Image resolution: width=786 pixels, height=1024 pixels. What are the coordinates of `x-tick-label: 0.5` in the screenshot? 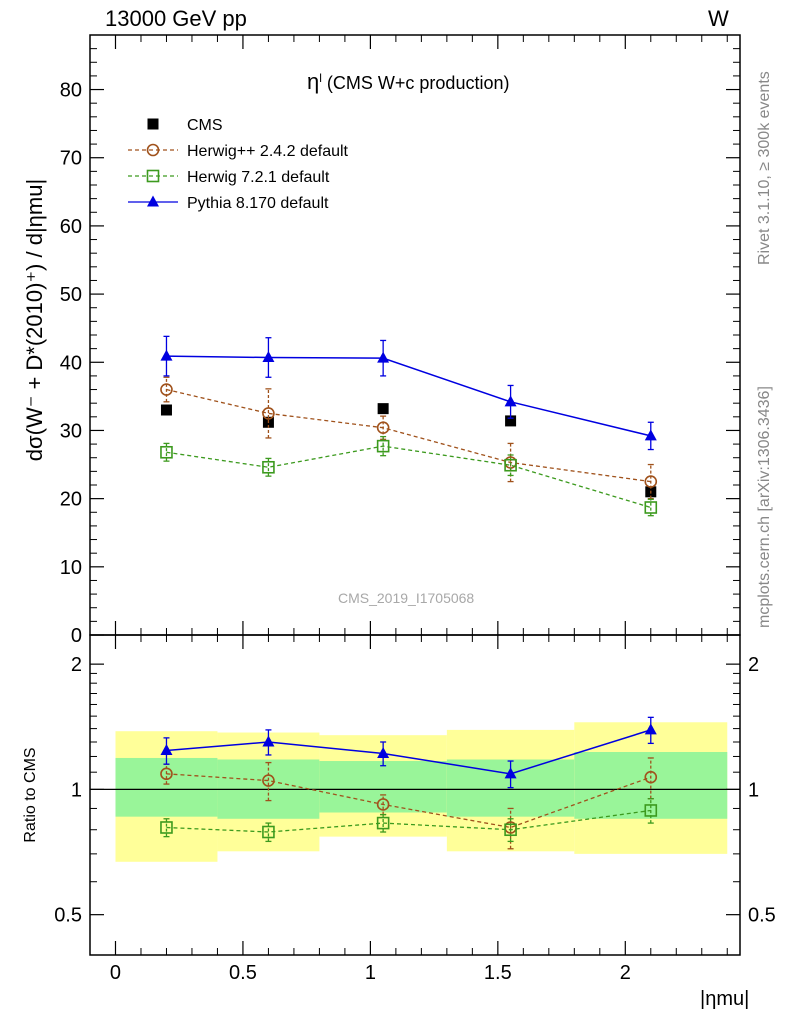 It's located at (243, 973).